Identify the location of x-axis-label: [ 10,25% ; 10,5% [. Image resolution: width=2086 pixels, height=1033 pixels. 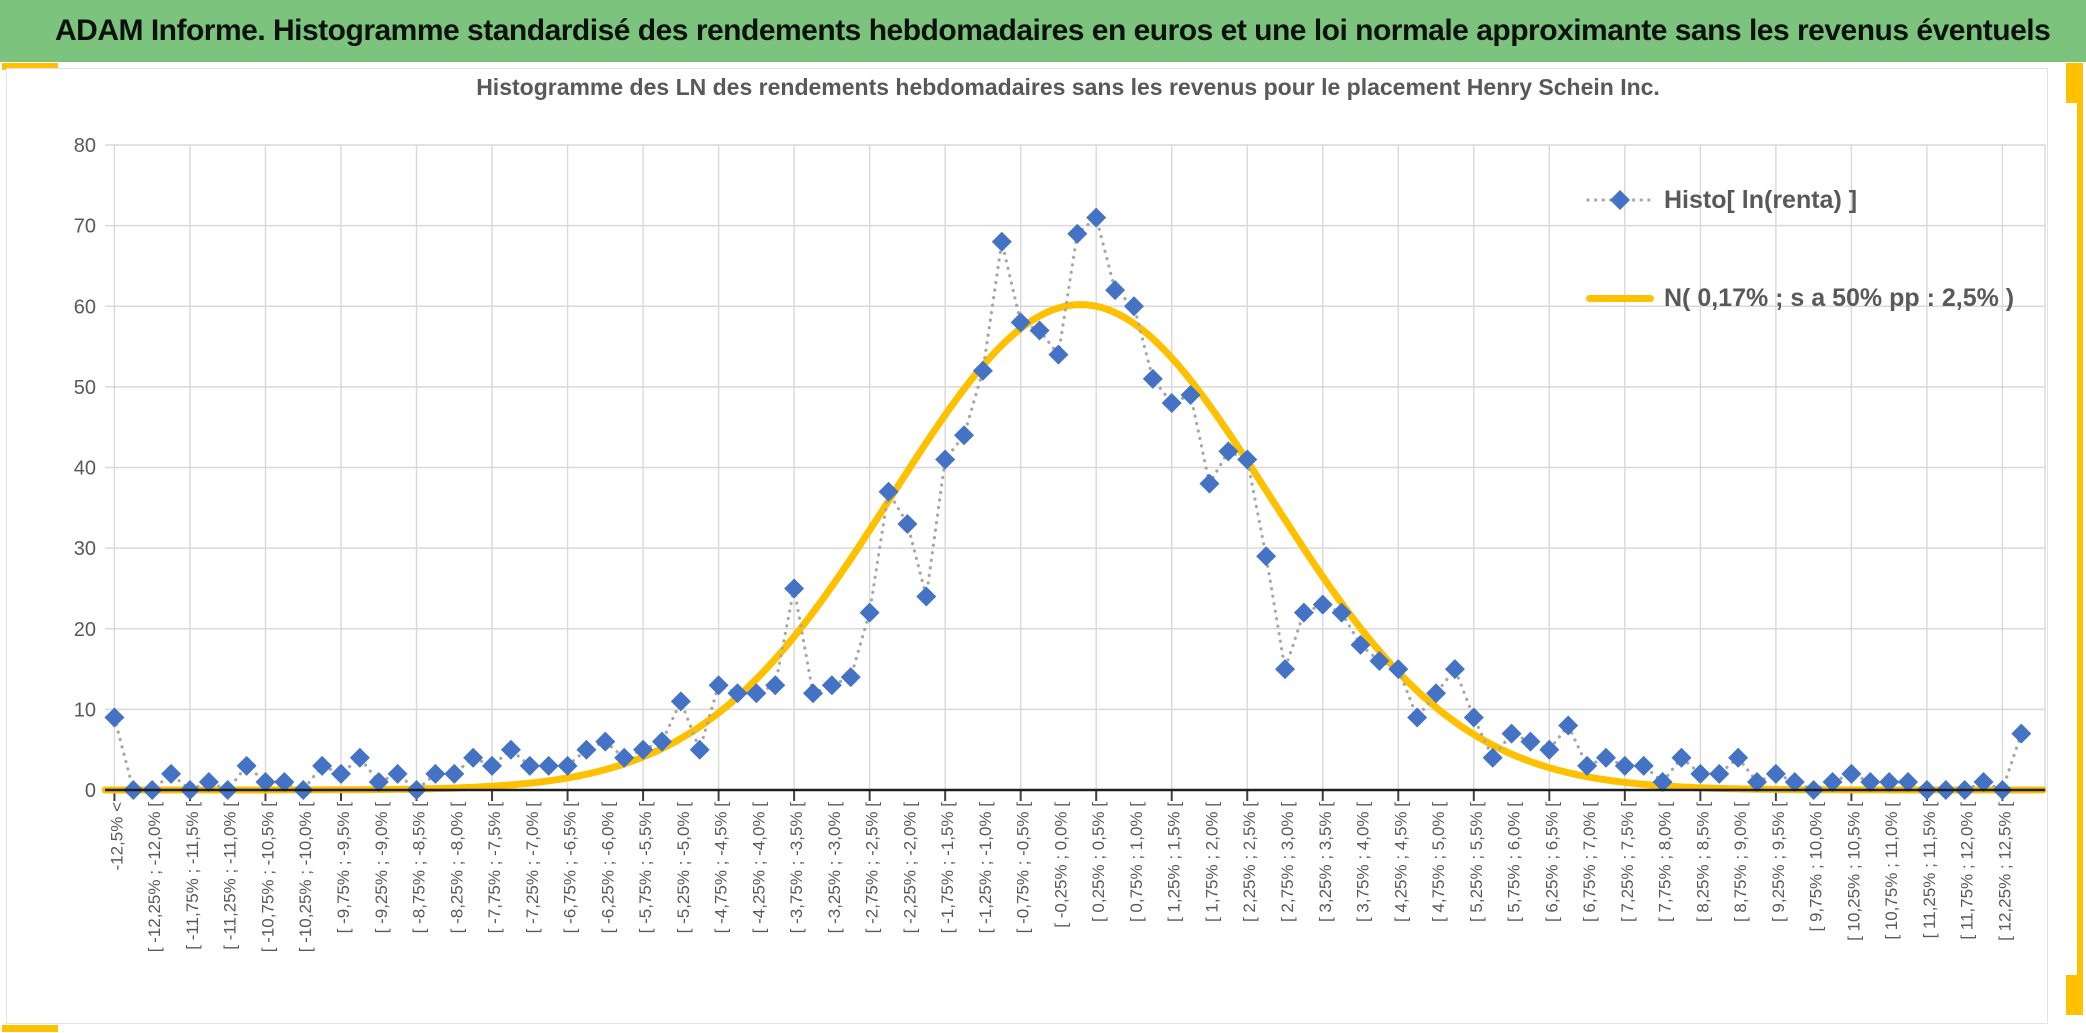
(1853, 871).